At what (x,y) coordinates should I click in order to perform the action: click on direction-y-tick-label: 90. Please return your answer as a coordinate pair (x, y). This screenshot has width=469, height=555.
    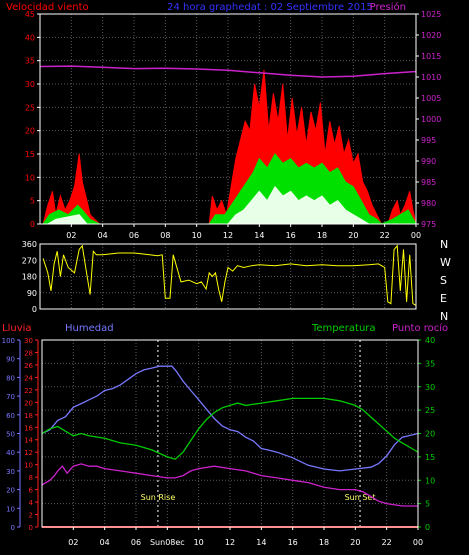
    Looking at the image, I should click on (32, 293).